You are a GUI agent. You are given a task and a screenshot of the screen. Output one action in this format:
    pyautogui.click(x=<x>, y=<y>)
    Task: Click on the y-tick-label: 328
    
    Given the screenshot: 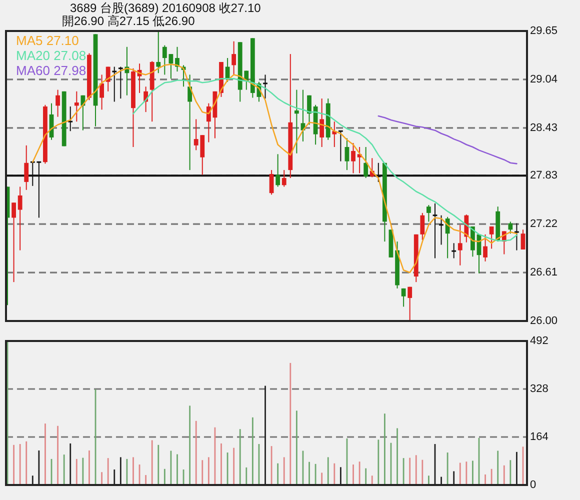 What is the action you would take?
    pyautogui.click(x=539, y=388)
    